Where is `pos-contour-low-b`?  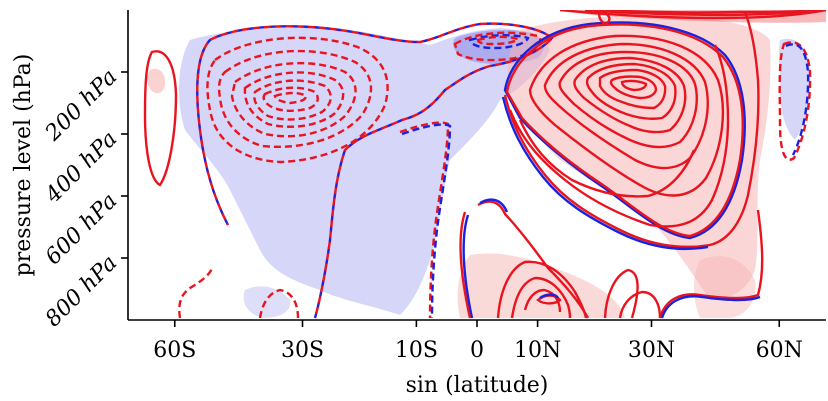
pos-contour-low-b is located at coordinates (542, 289).